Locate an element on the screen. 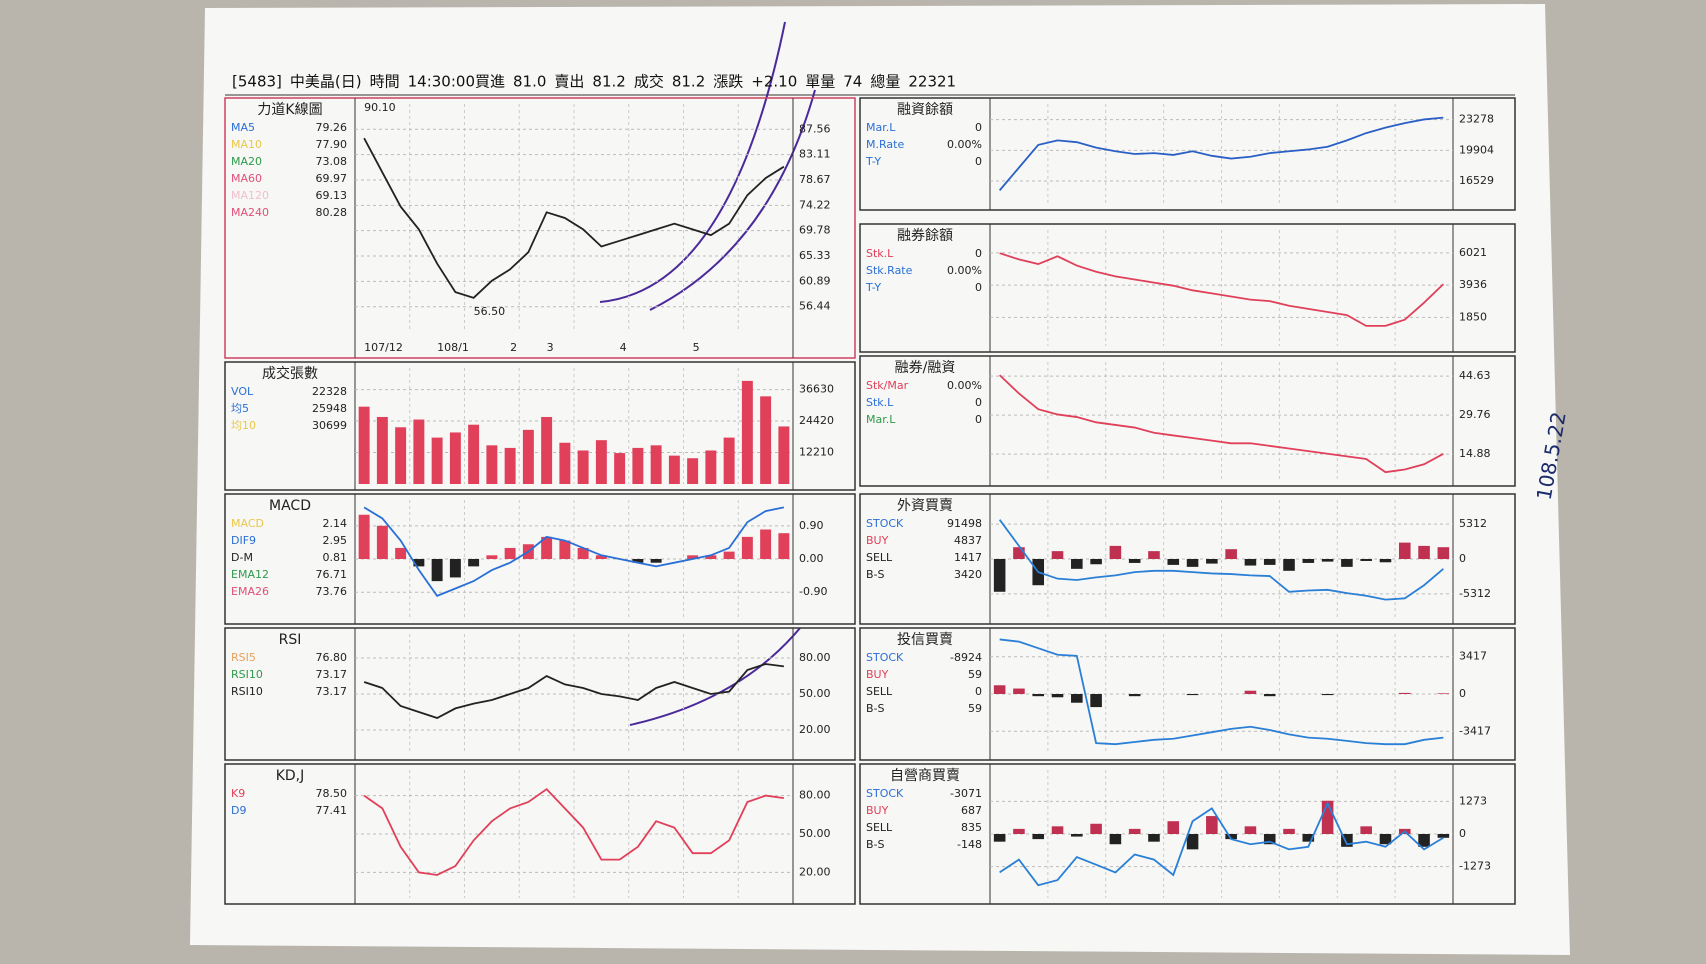  y-tick-label: -3417 is located at coordinates (1475, 730).